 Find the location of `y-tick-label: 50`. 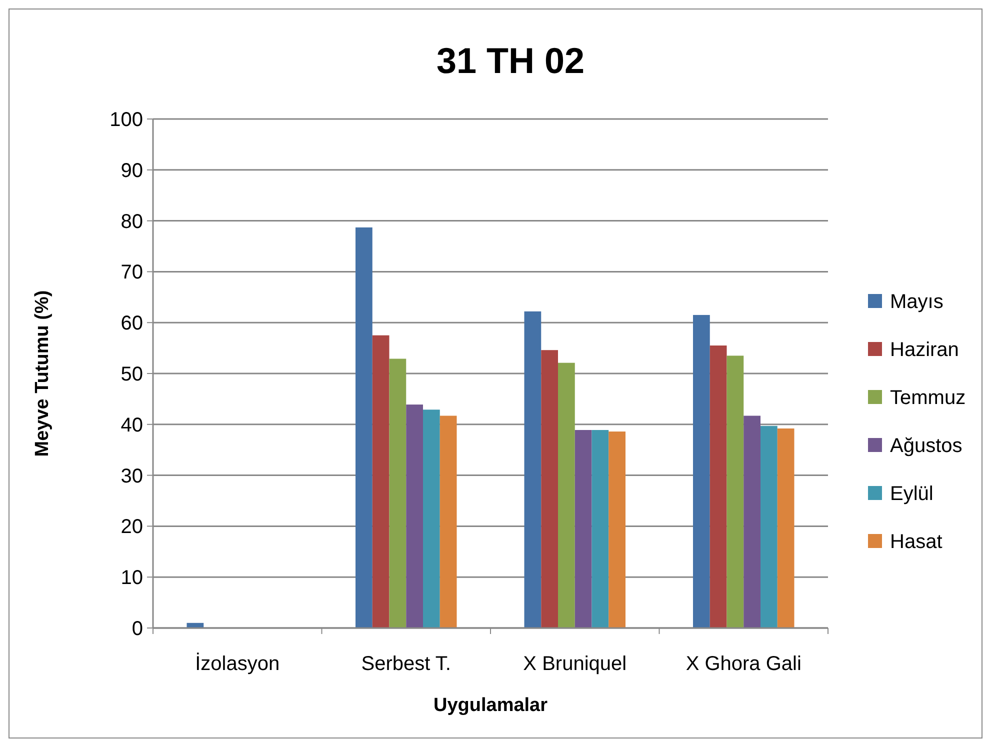

y-tick-label: 50 is located at coordinates (131, 375).